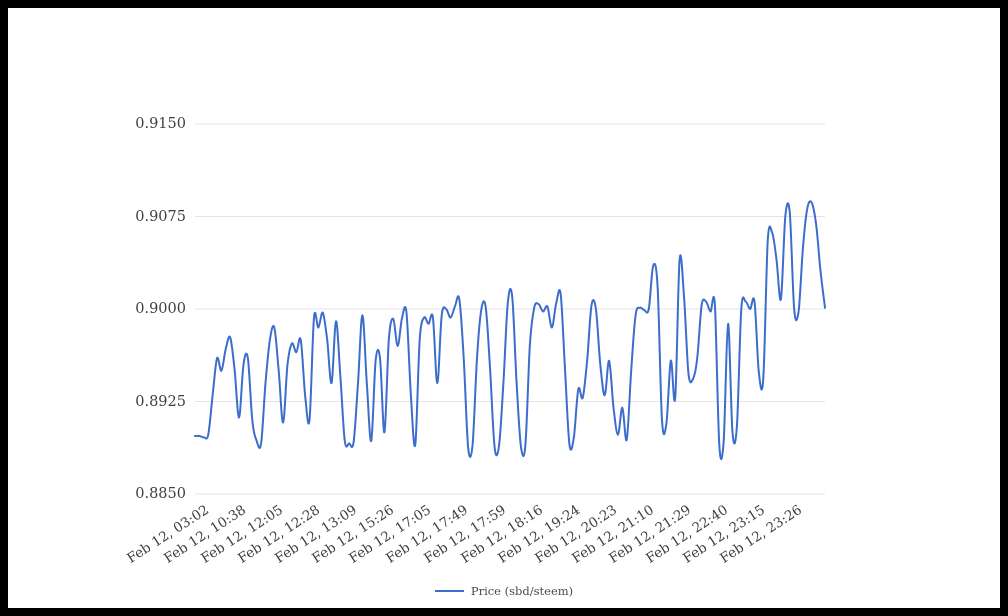  Describe the element at coordinates (160, 216) in the screenshot. I see `y-tick-label: 0.9075` at that location.